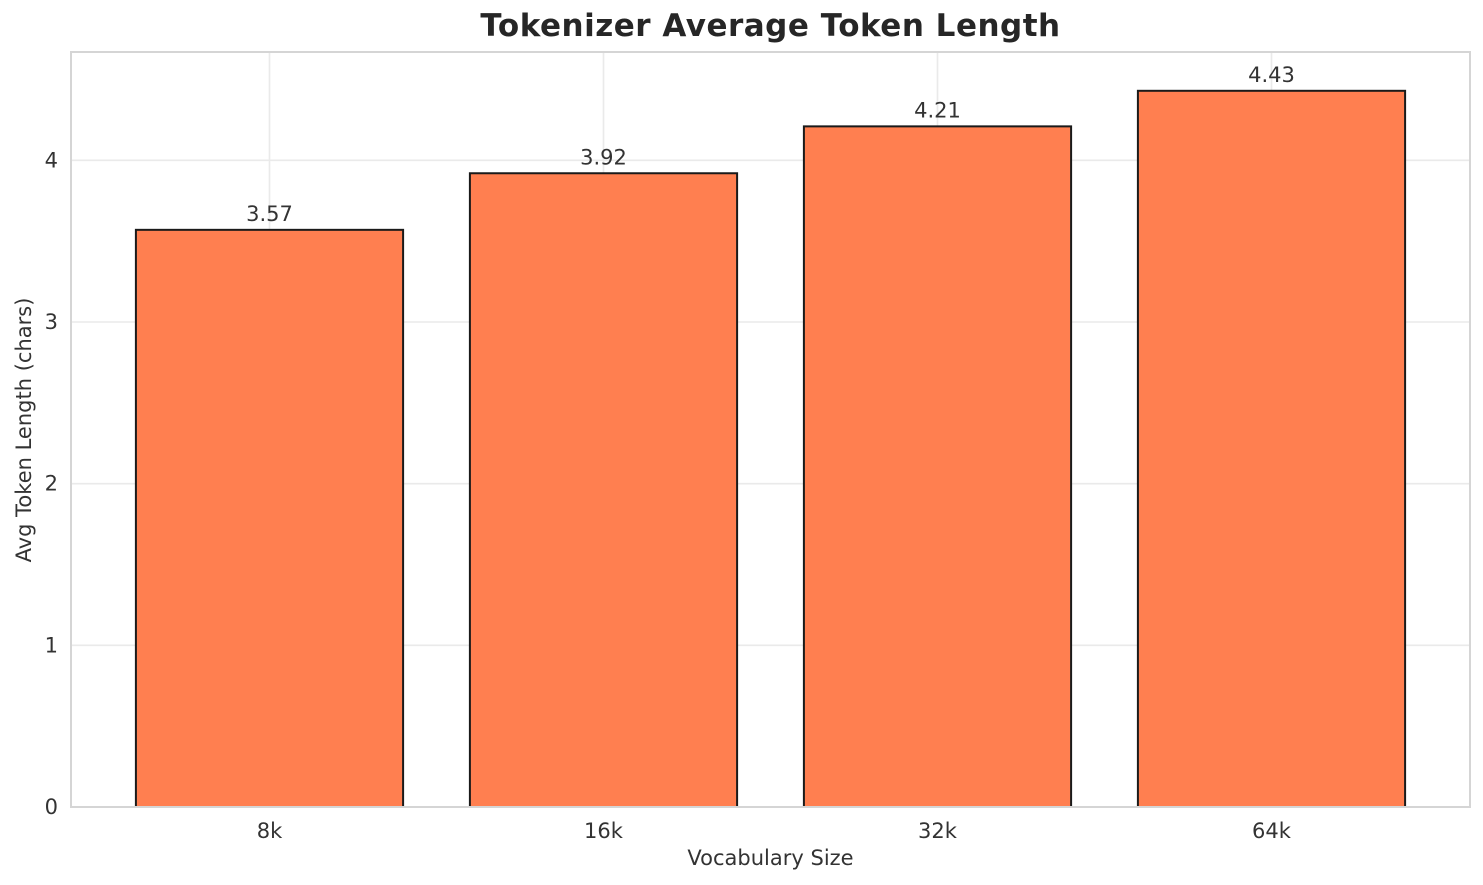 This screenshot has width=1483, height=885. What do you see at coordinates (937, 110) in the screenshot?
I see `bar-value-label: 4.21` at bounding box center [937, 110].